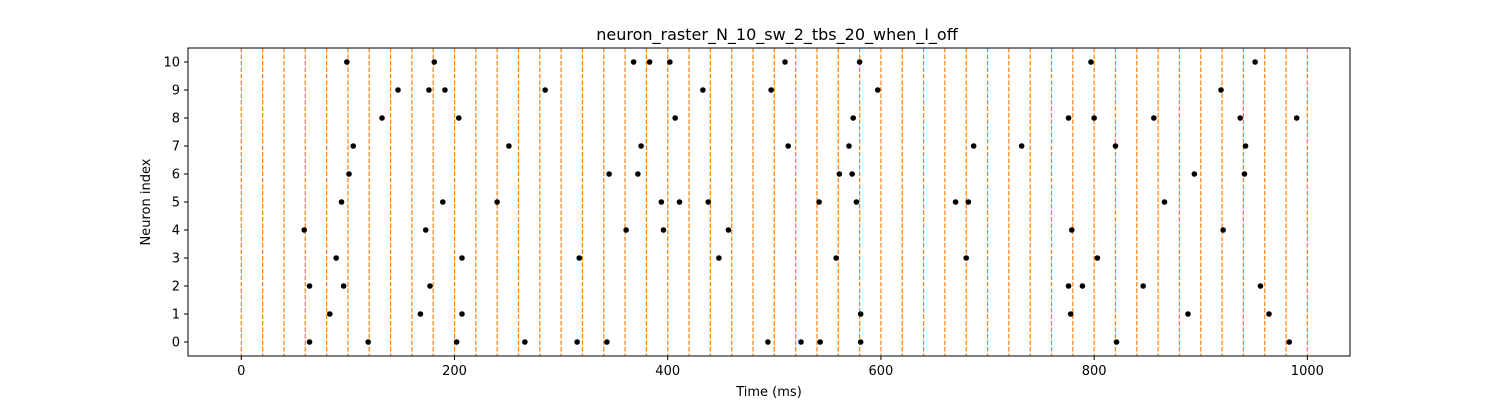 The width and height of the screenshot is (1500, 400). What do you see at coordinates (780, 367) in the screenshot?
I see `x-axis-ticks: 0 200 400 600 800 1000` at bounding box center [780, 367].